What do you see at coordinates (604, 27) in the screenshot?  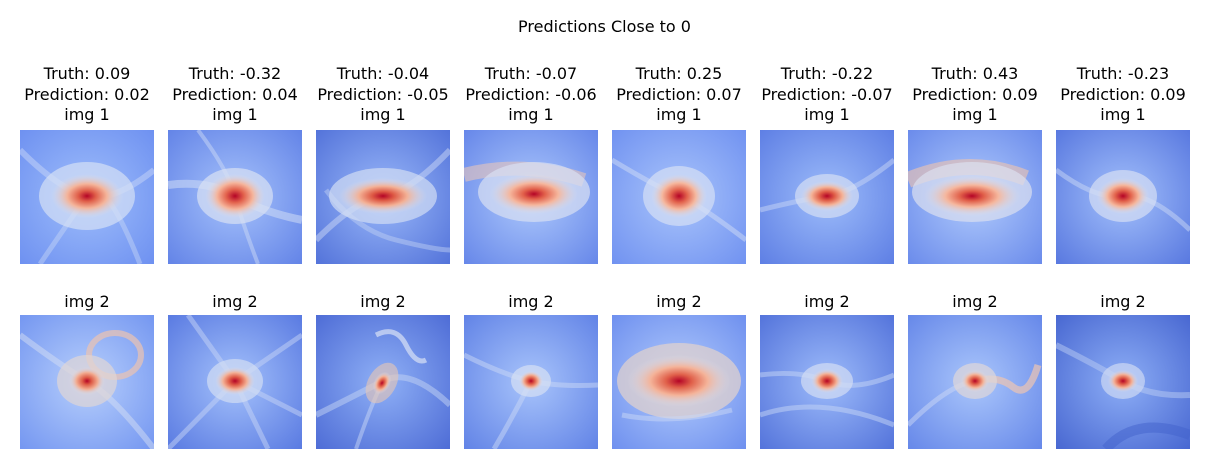 I see `figure-title: Predictions Close to 0` at bounding box center [604, 27].